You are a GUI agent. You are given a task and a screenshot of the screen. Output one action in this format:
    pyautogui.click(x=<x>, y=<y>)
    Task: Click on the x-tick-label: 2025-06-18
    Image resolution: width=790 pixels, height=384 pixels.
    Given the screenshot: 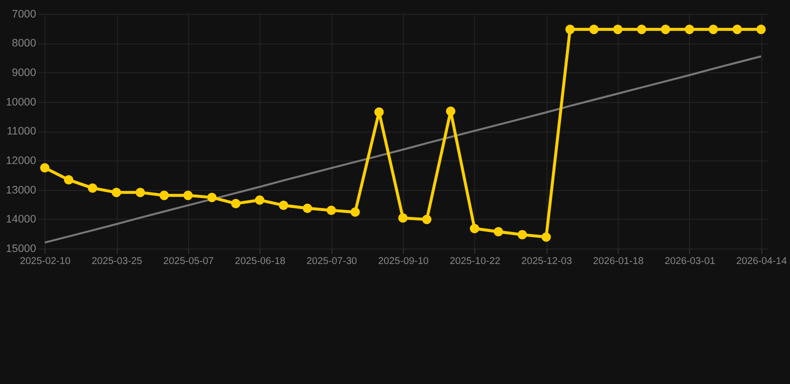 What is the action you would take?
    pyautogui.click(x=260, y=261)
    